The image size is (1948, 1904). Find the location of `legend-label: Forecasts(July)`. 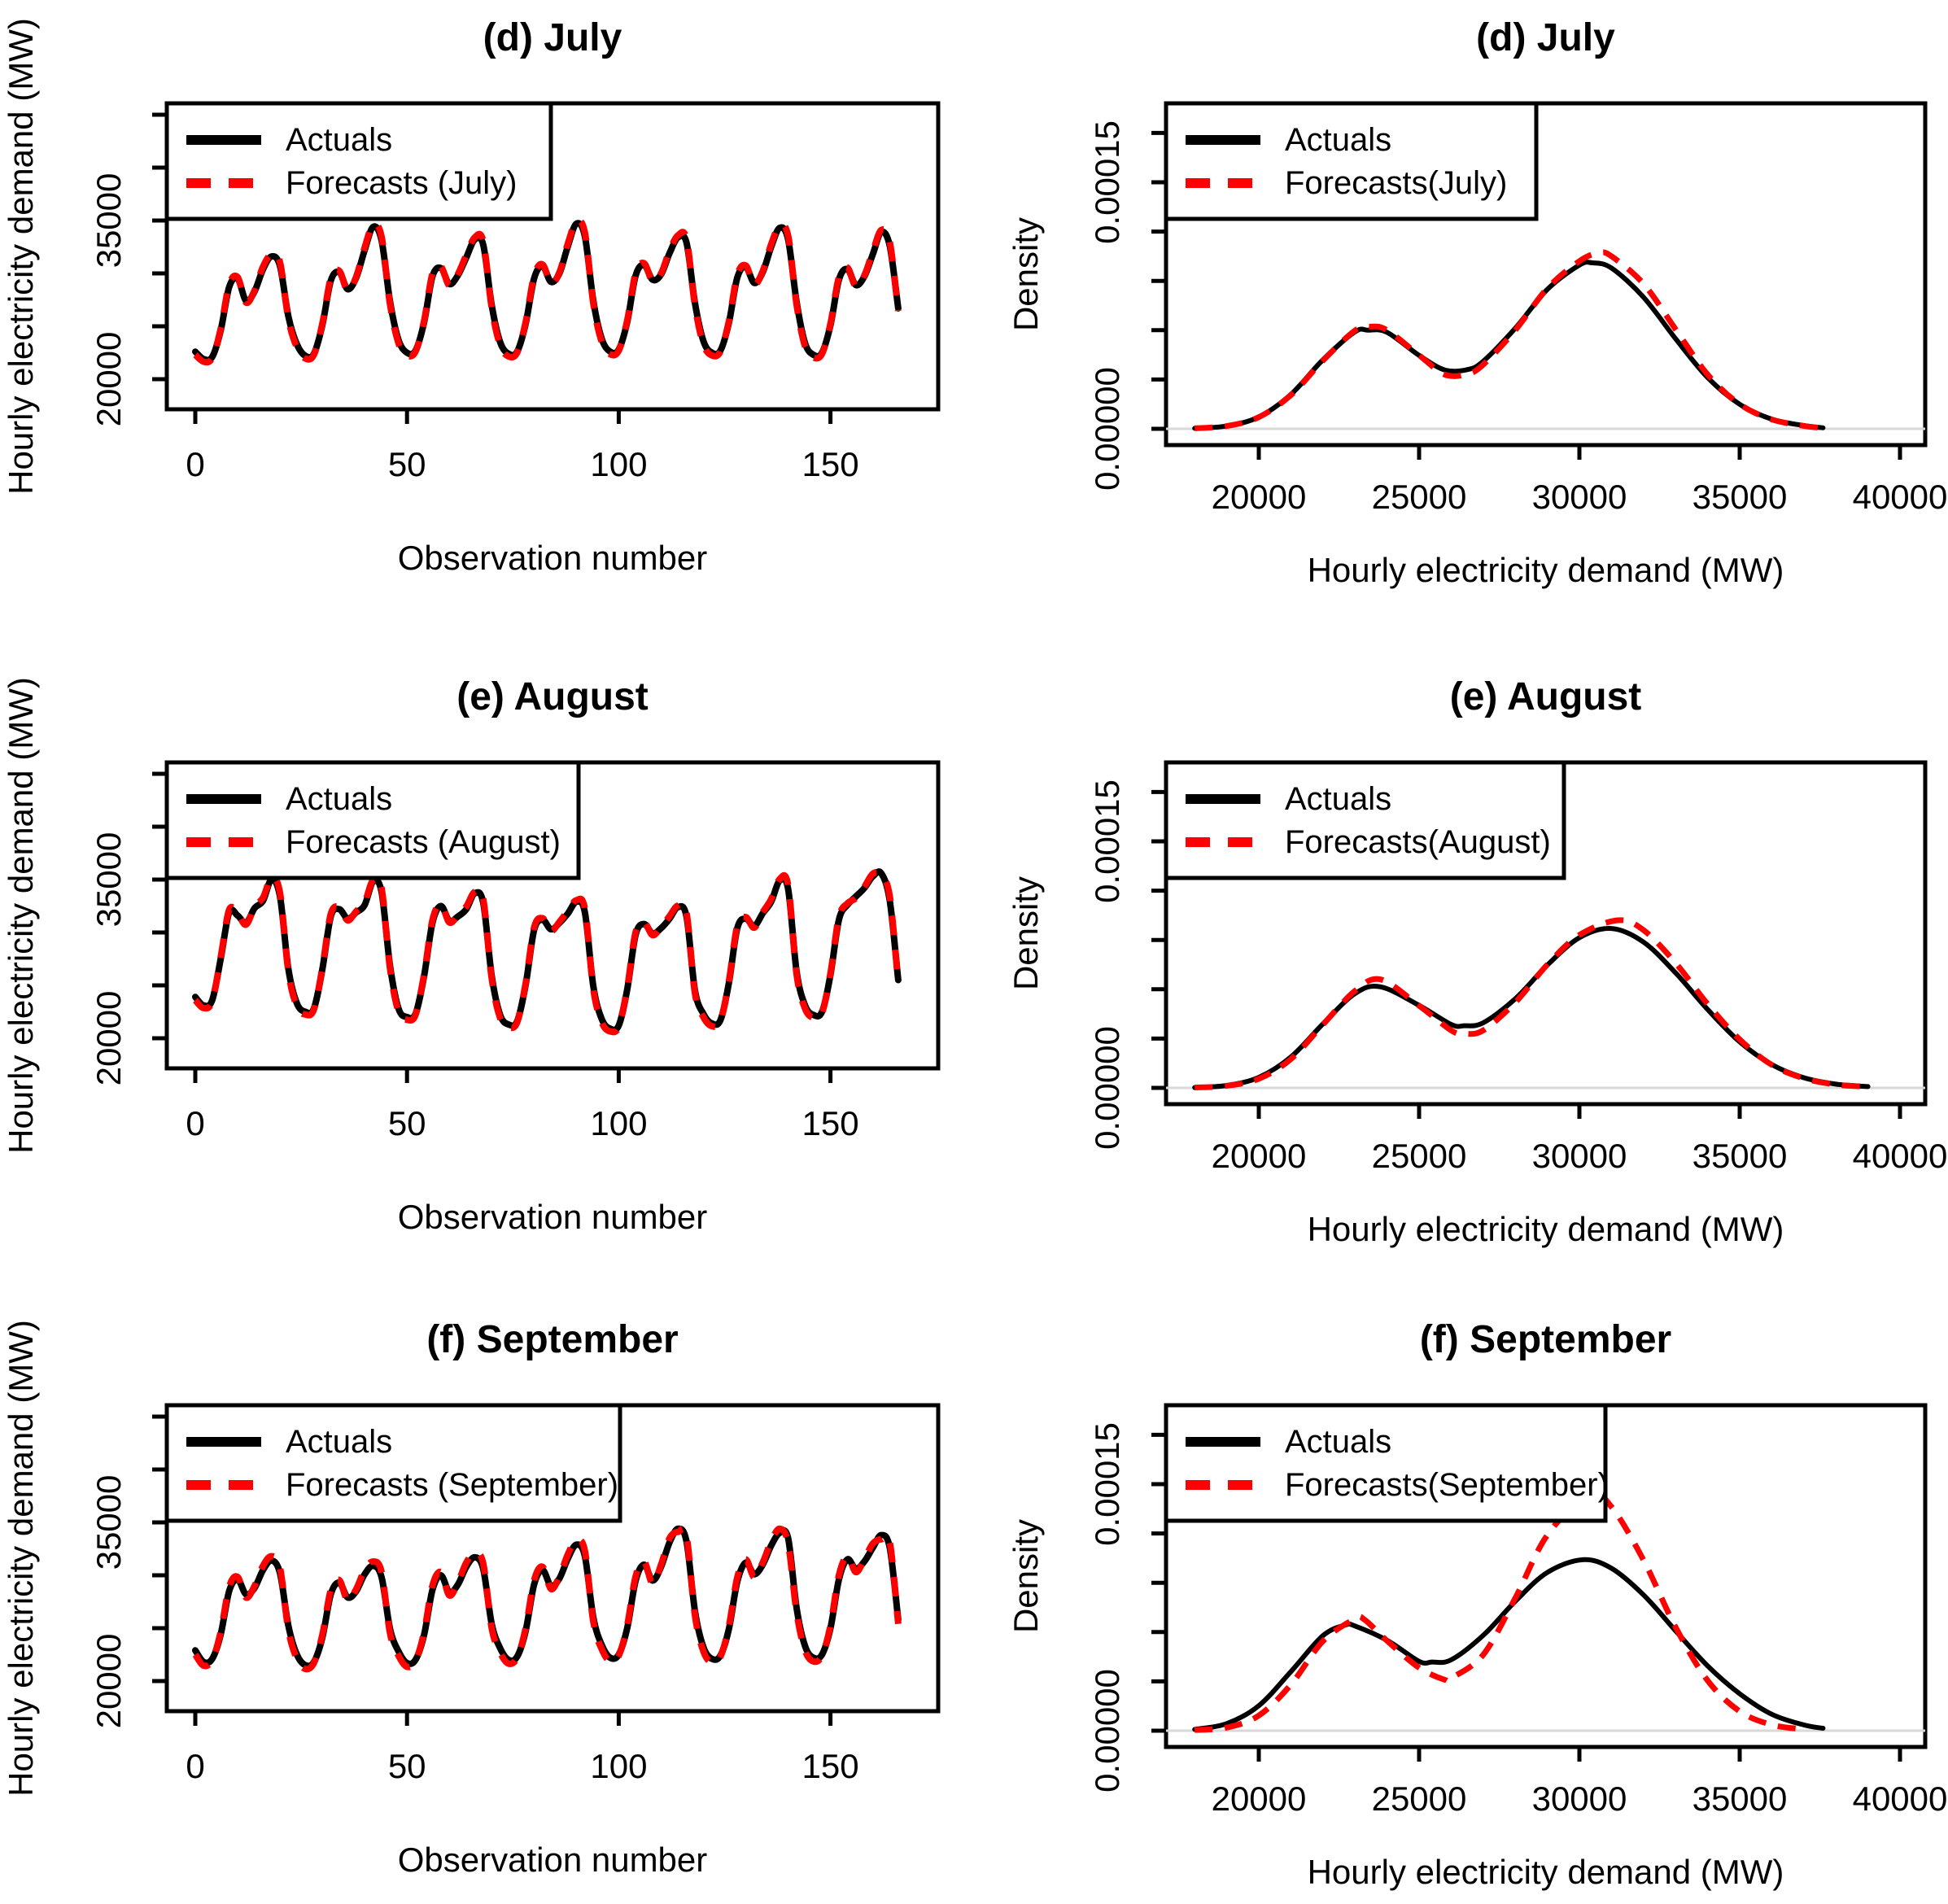

legend-label: Forecasts(July) is located at coordinates (1396, 183).